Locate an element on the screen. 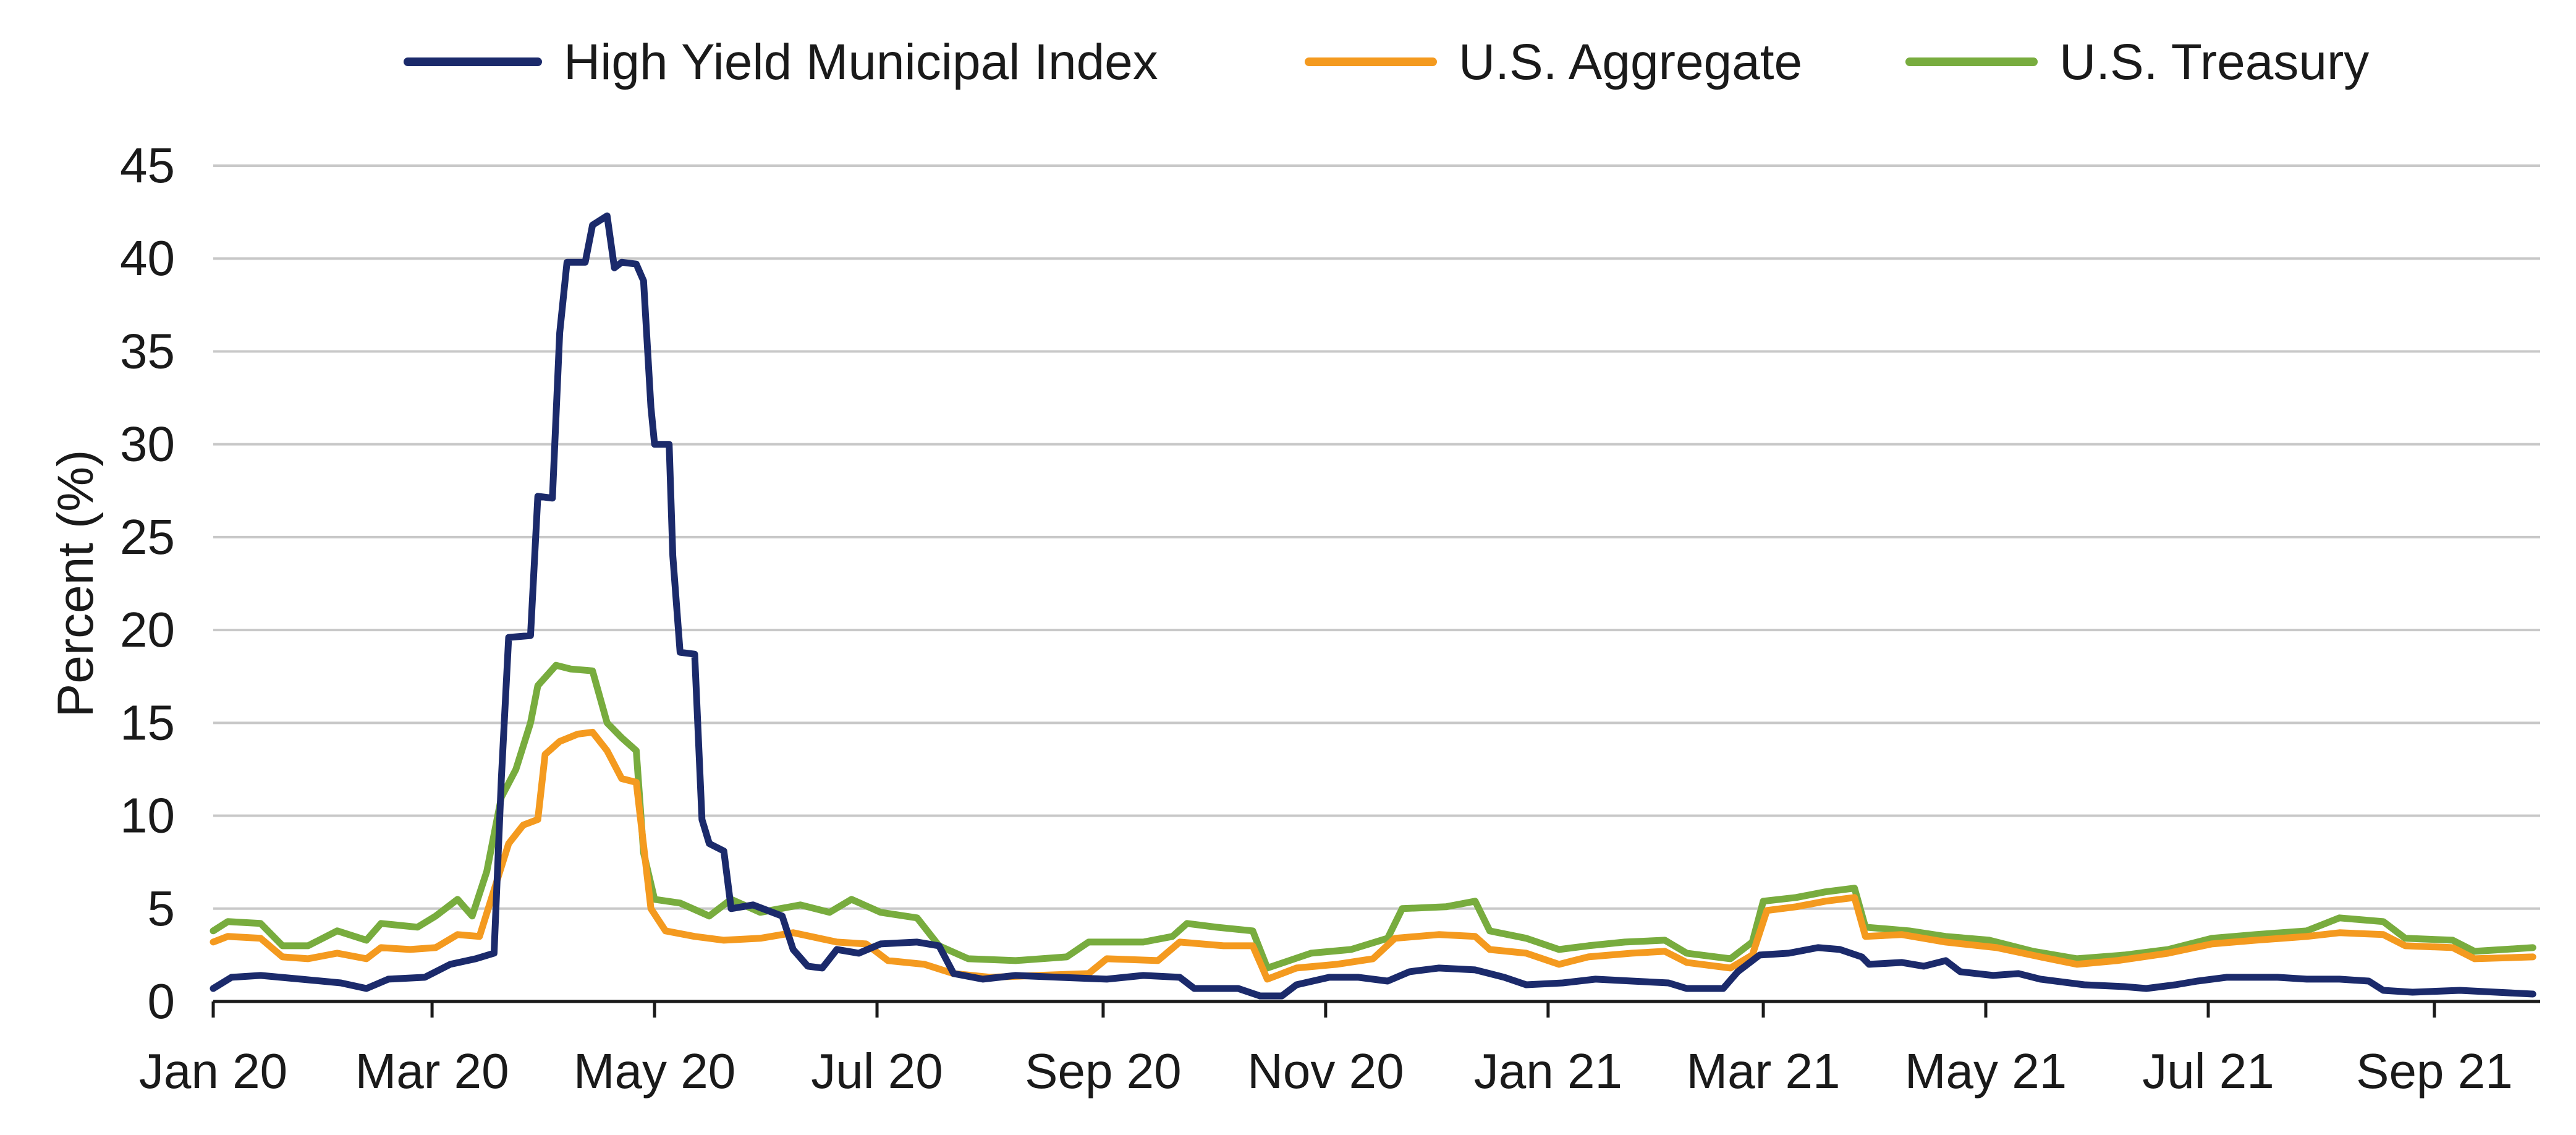 The height and width of the screenshot is (1135, 2576). y-tick-label: 15 is located at coordinates (147, 722).